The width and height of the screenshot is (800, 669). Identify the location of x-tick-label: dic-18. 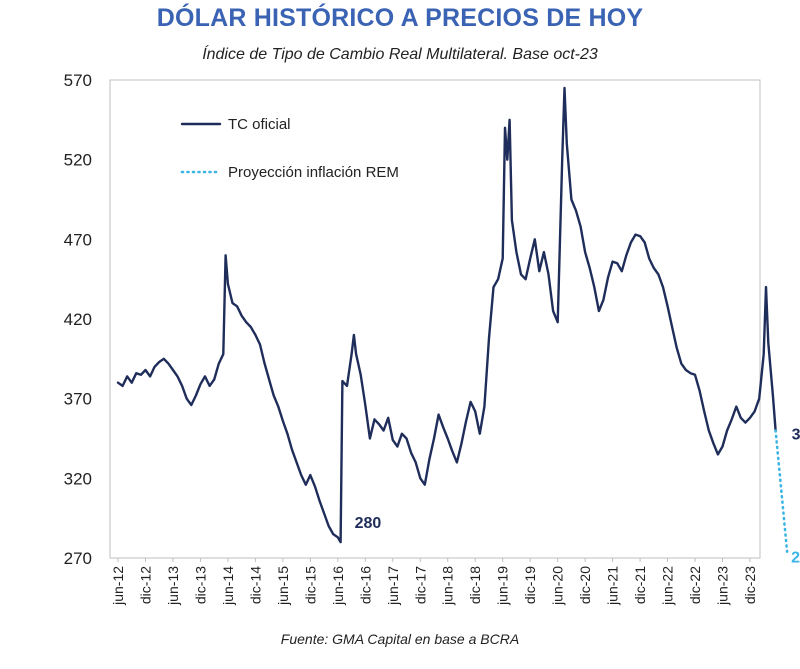
(475, 585).